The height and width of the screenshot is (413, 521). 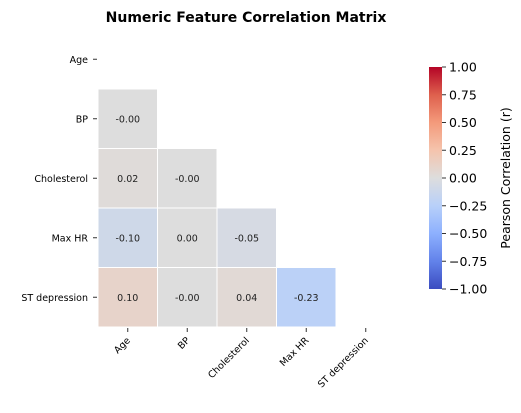 I want to click on chart-title: Numeric Feature Correlation Matrix, so click(x=246, y=18).